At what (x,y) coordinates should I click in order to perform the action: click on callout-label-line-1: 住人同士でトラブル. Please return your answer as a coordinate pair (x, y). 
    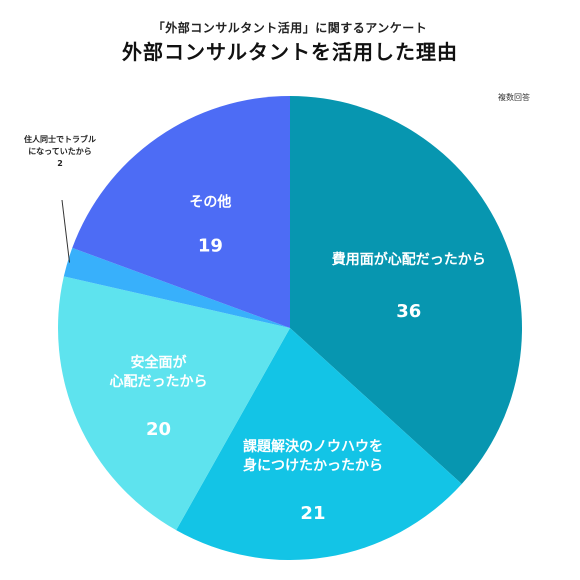
    Looking at the image, I should click on (60, 139).